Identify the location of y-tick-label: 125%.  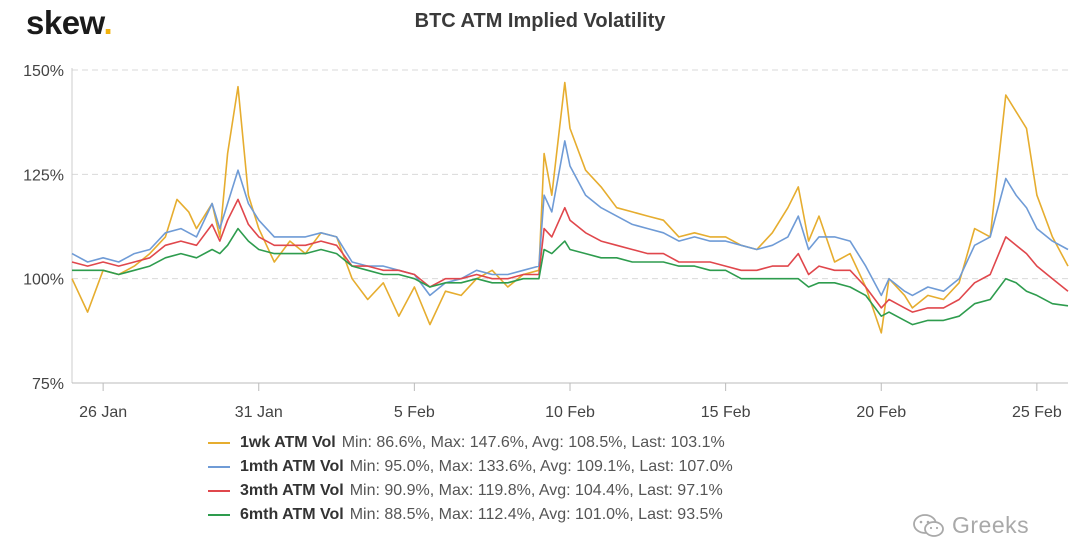
(43, 175).